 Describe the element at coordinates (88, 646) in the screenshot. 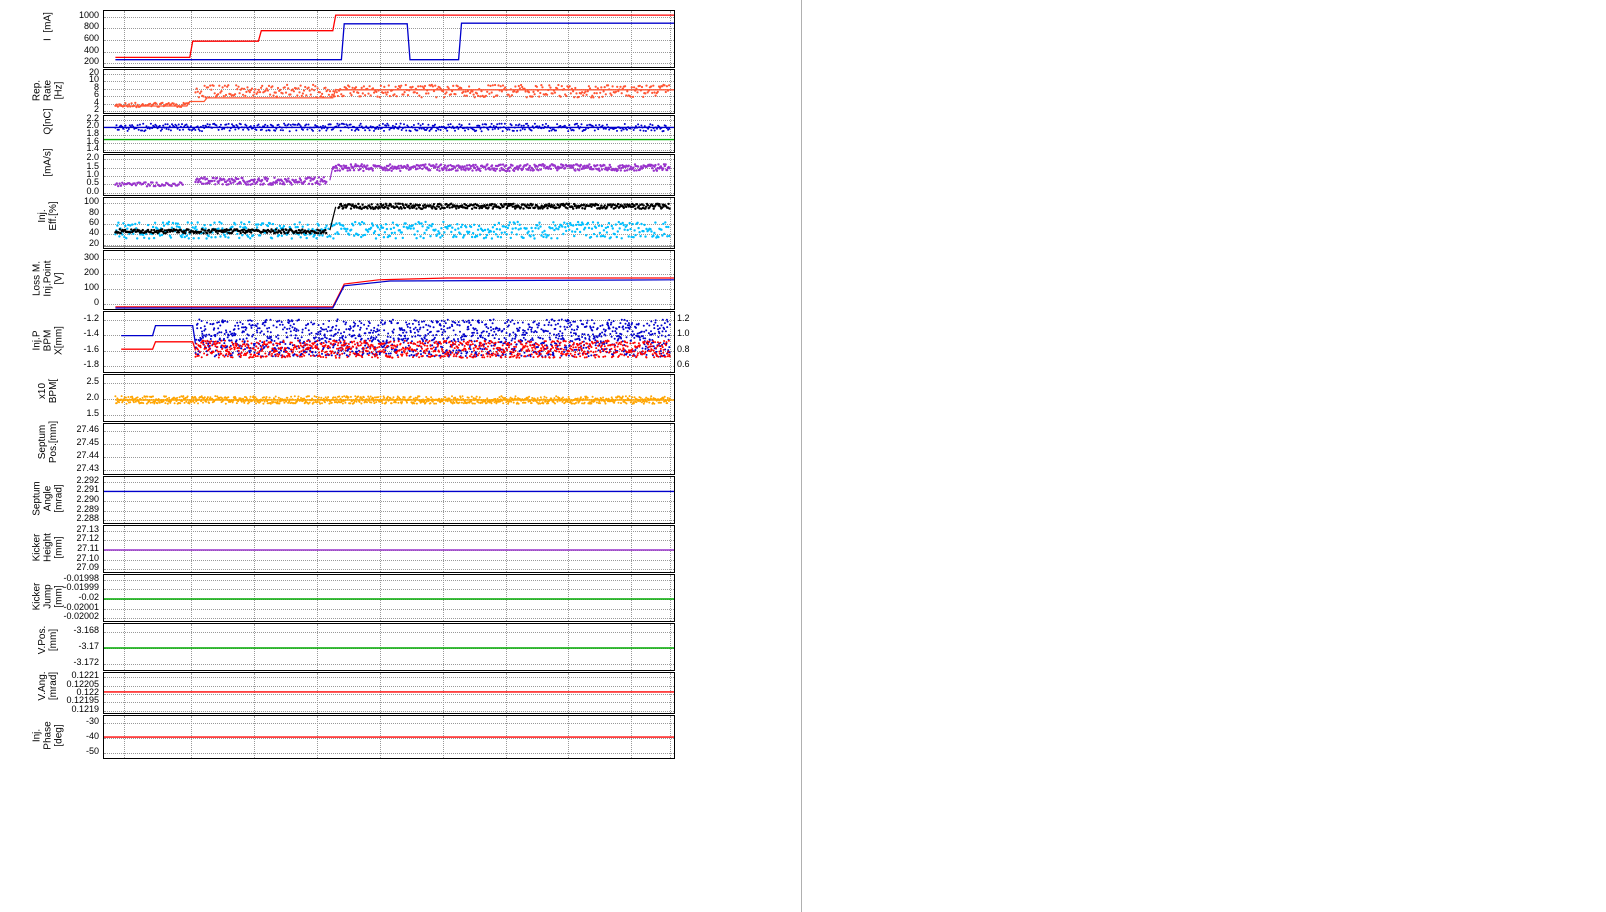

I see `left-v-pos-ytick: -3.17` at that location.